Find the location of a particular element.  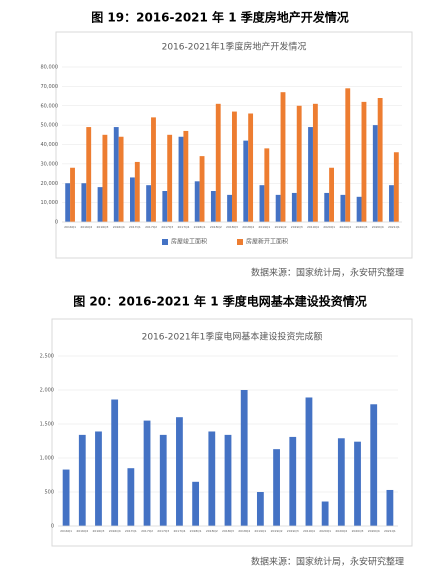

x-tick-label: 2019Q2 is located at coordinates (281, 227).